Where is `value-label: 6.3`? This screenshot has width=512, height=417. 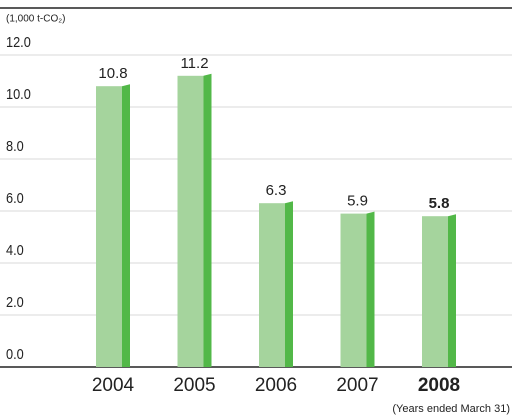 value-label: 6.3 is located at coordinates (276, 190).